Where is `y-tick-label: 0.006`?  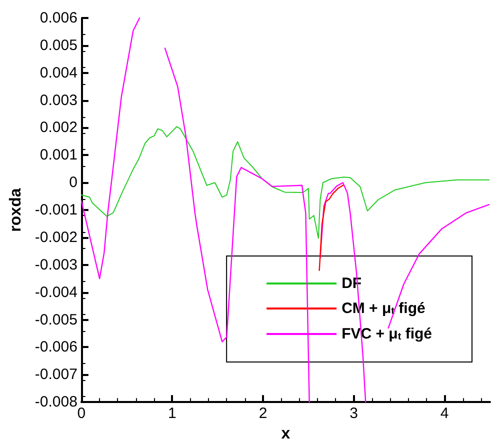 y-tick-label: 0.006 is located at coordinates (59, 18).